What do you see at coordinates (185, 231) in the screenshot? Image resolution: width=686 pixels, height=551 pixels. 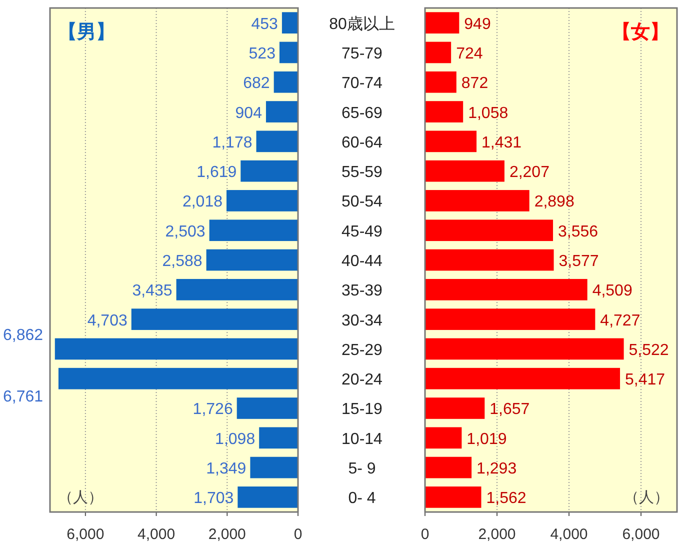 I see `data-label: 2,503` at bounding box center [185, 231].